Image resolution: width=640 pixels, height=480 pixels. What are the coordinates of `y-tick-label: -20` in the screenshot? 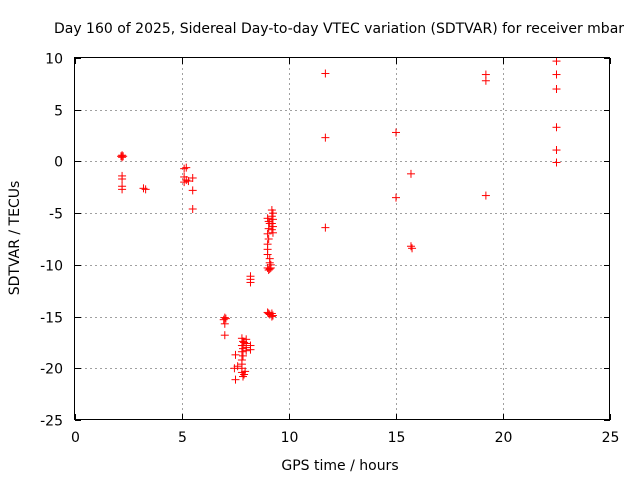 It's located at (51, 370).